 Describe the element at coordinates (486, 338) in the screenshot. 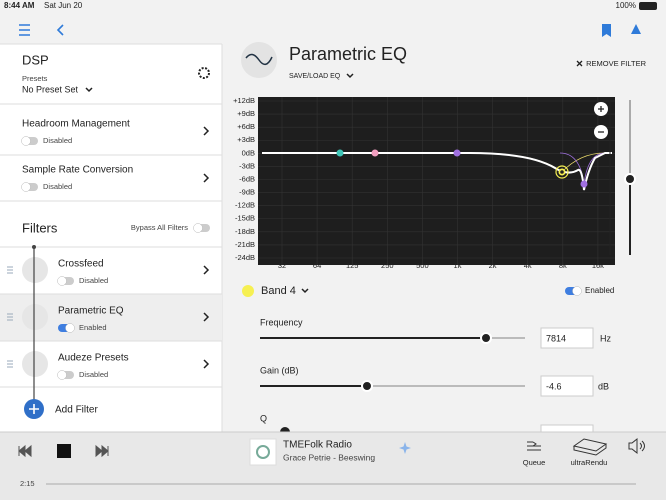

I see `frequency-knob` at that location.